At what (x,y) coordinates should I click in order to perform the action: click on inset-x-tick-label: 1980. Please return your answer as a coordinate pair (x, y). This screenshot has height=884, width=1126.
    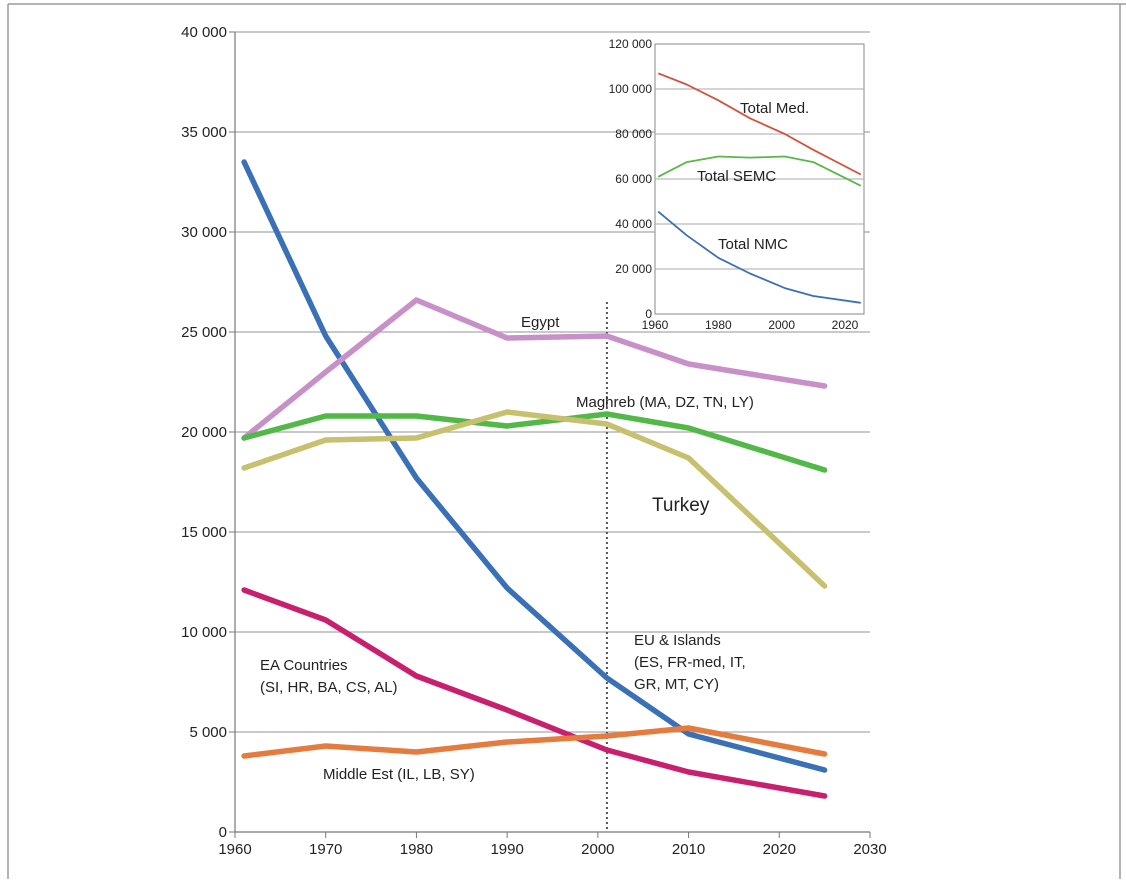
    Looking at the image, I should click on (718, 325).